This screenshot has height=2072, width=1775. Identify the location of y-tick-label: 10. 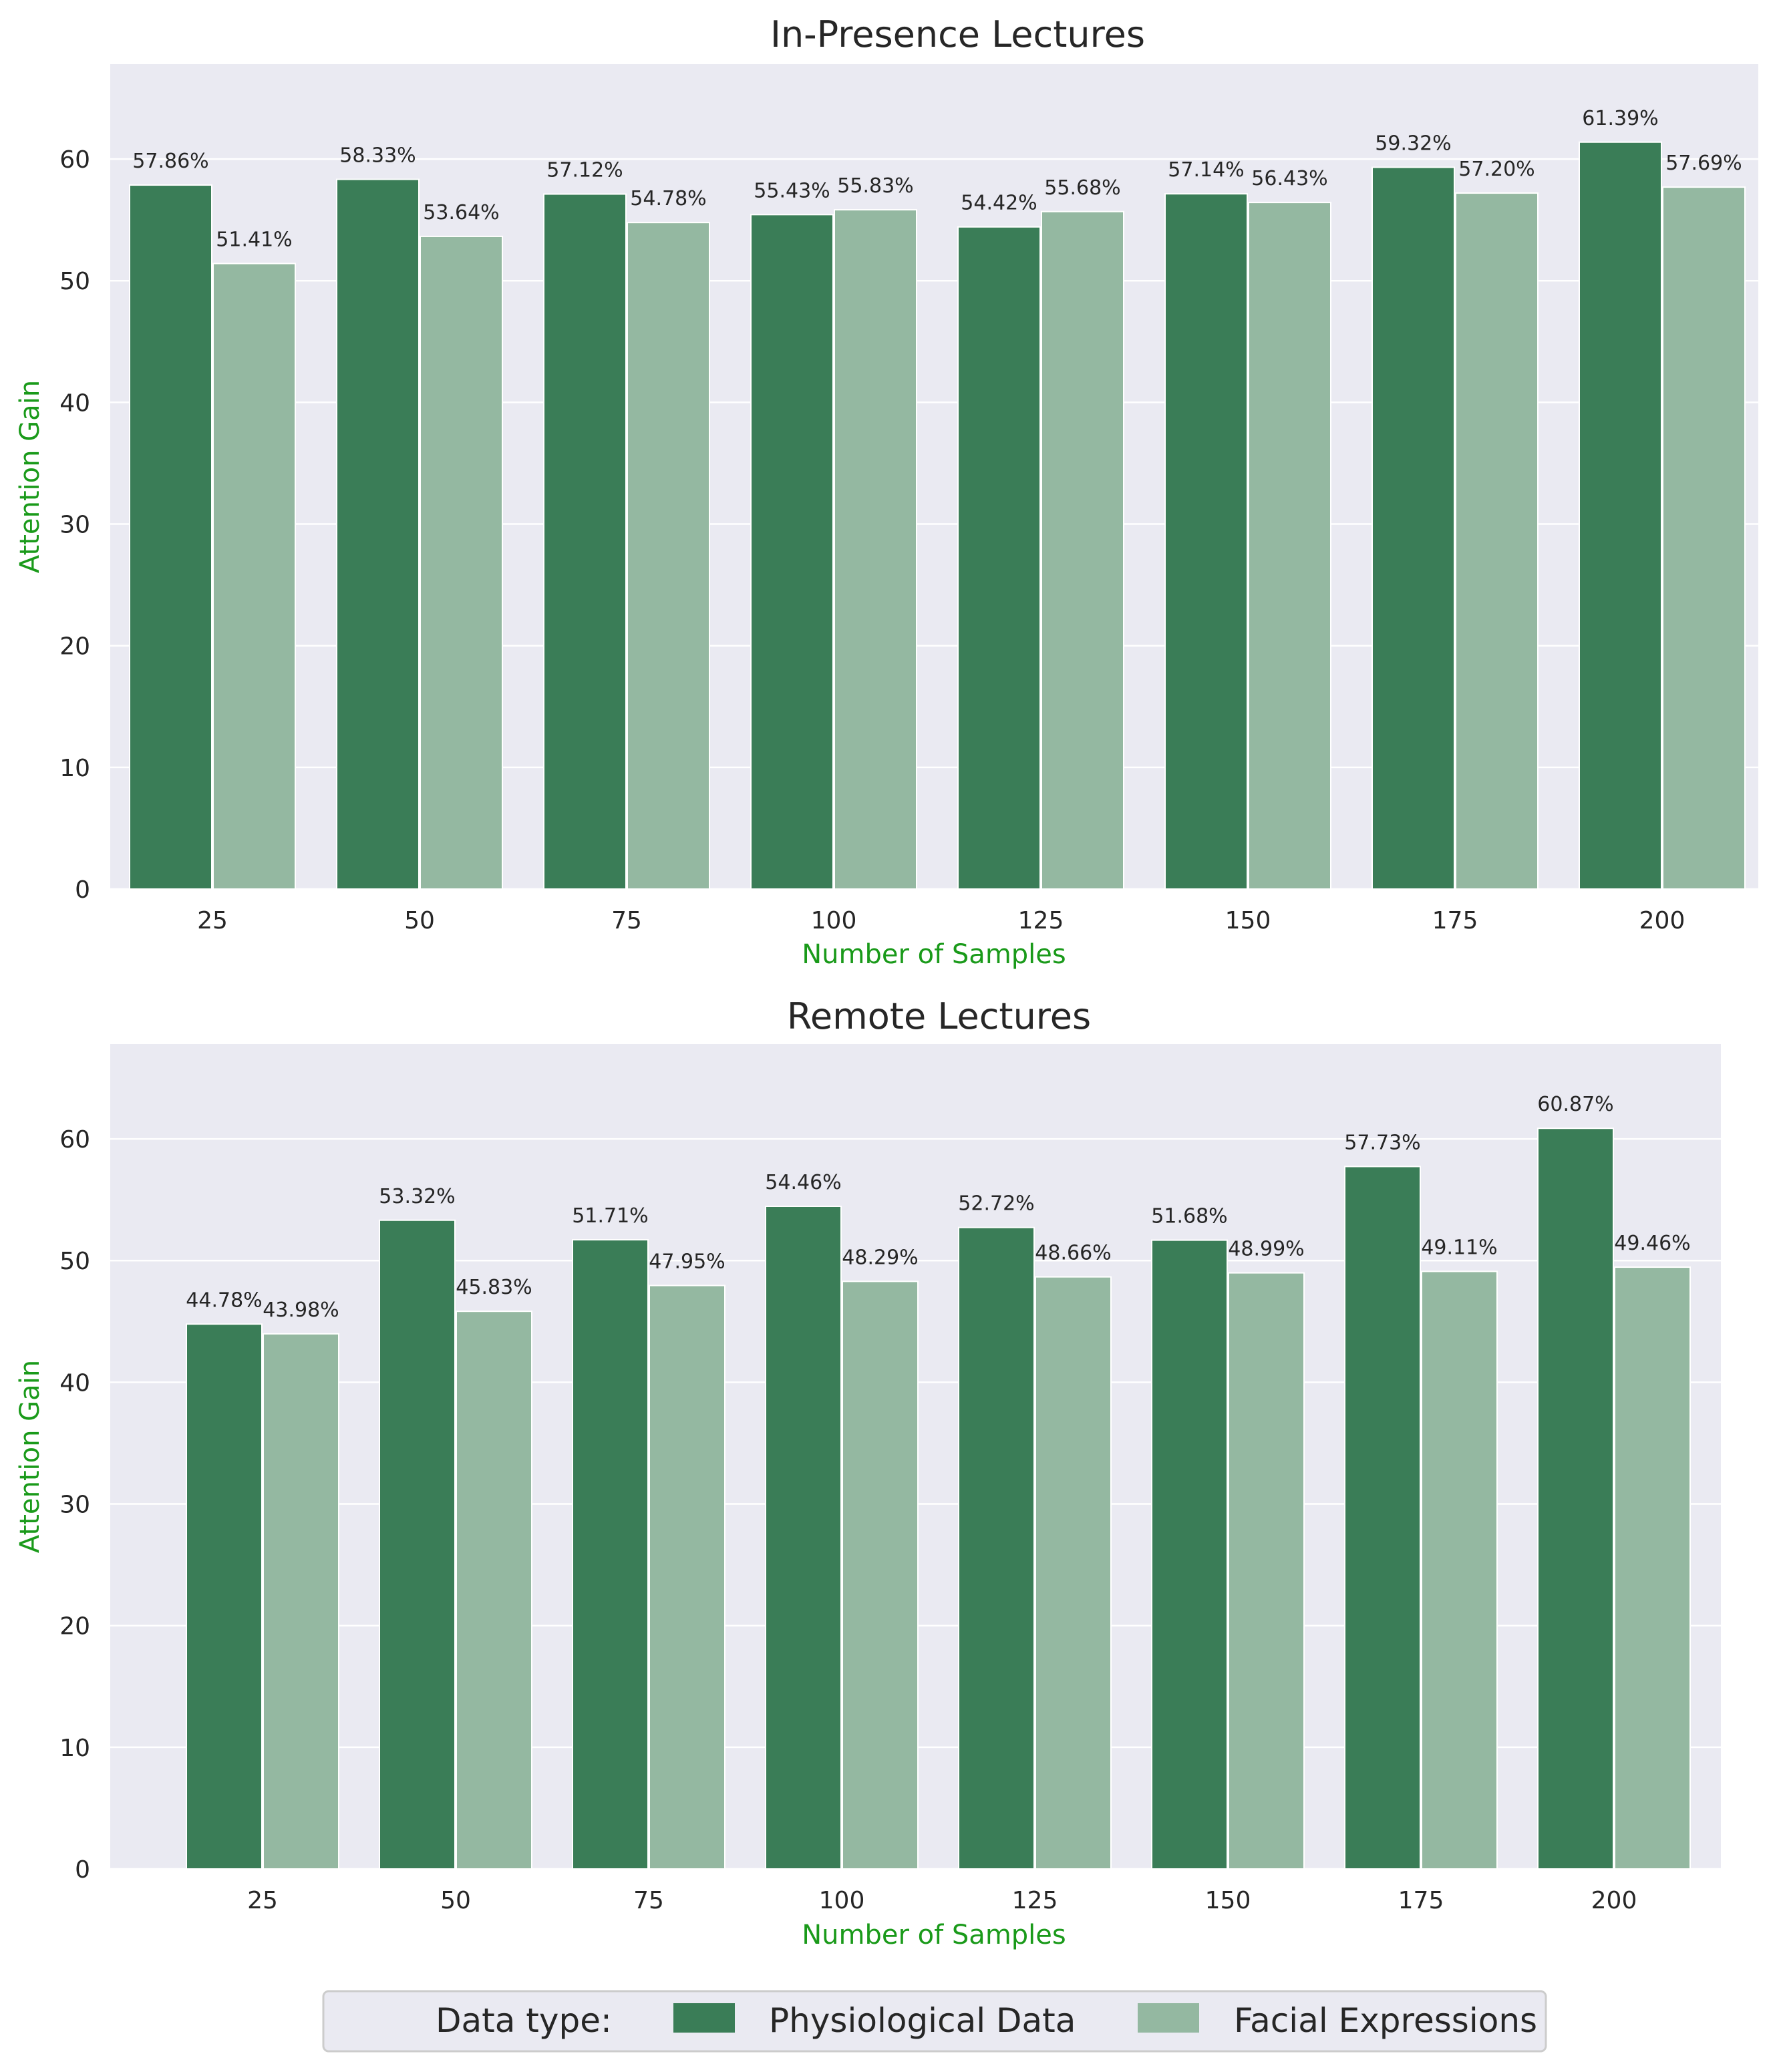
(74, 768).